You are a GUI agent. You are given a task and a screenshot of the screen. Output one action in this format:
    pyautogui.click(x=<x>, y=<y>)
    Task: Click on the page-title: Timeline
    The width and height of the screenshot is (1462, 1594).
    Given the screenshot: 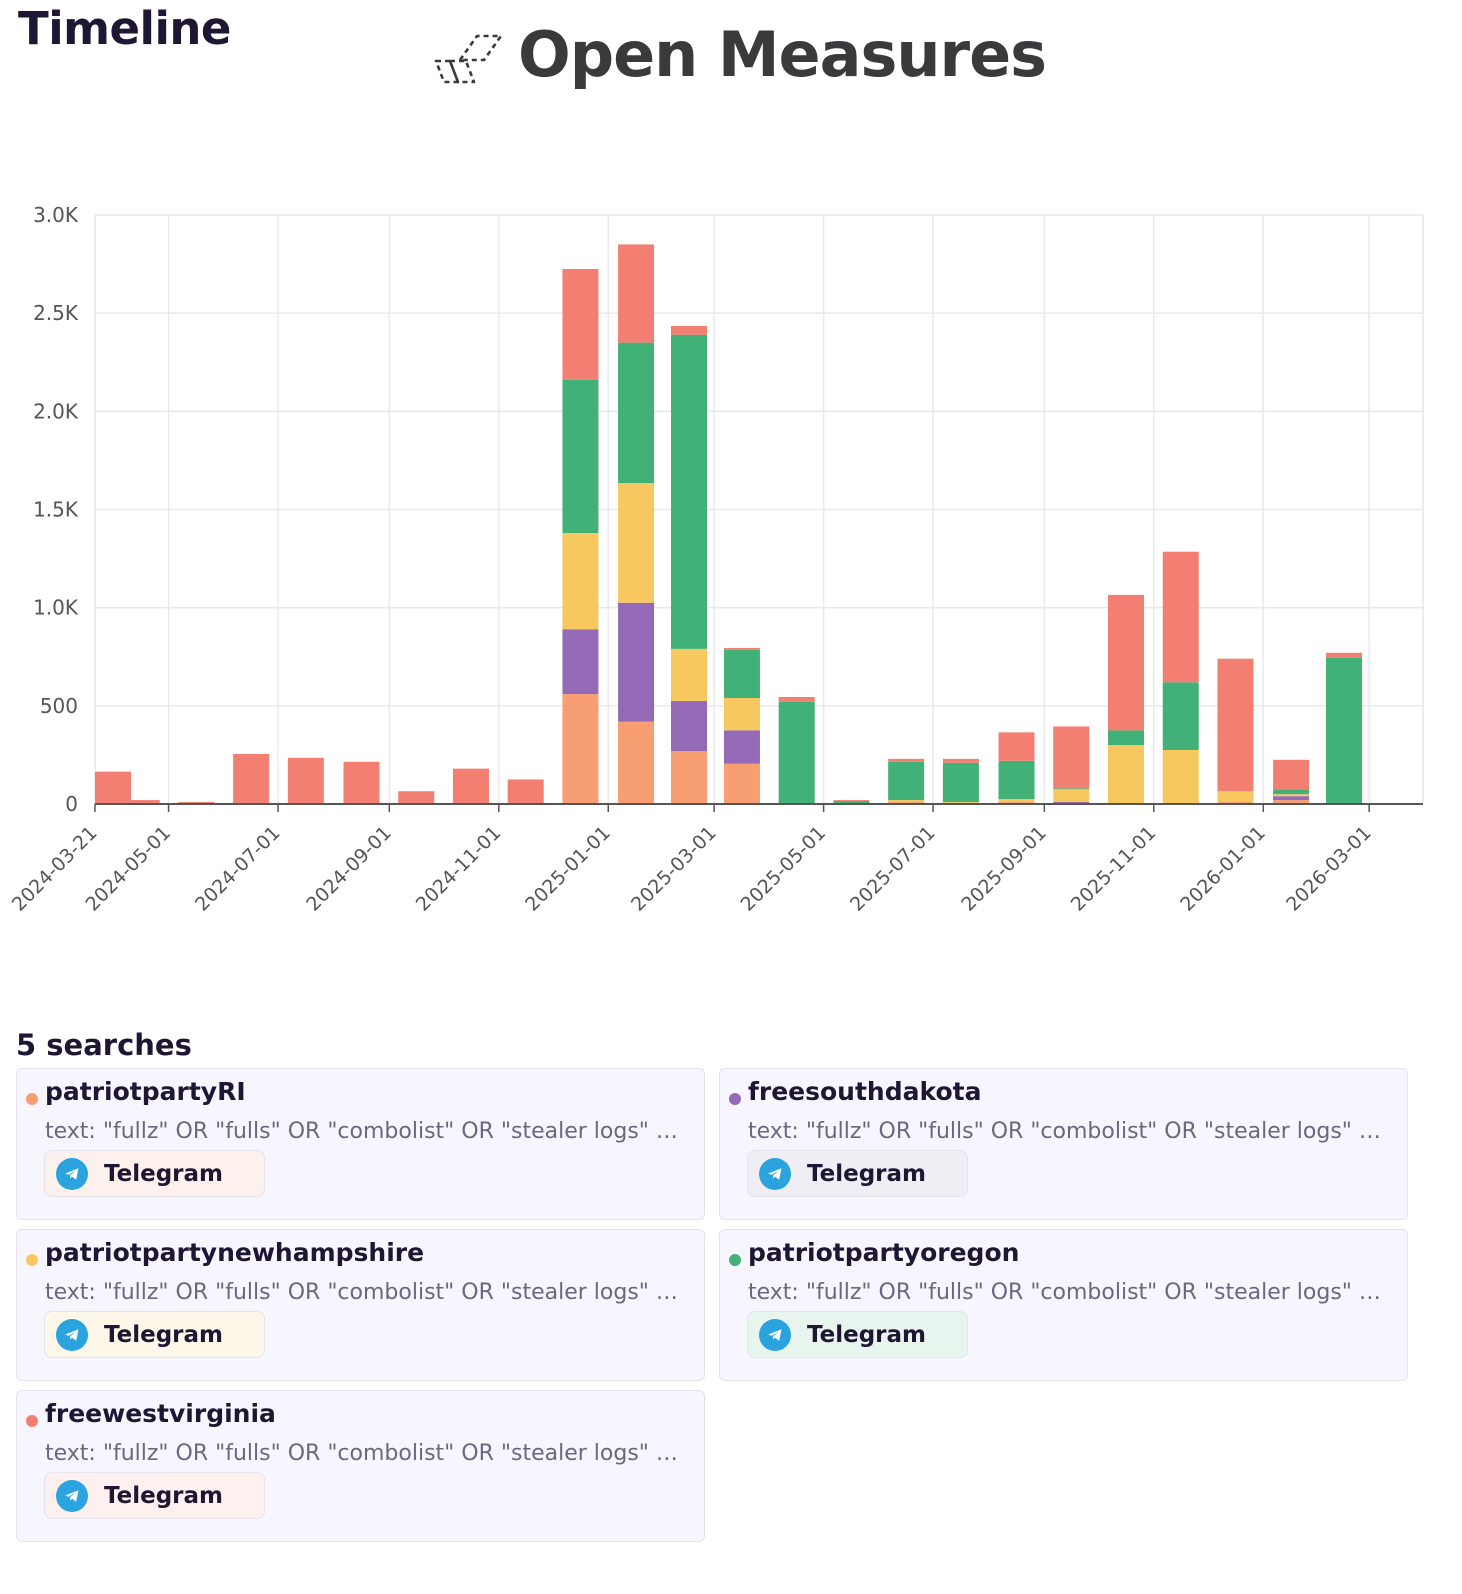 What is the action you would take?
    pyautogui.click(x=124, y=28)
    